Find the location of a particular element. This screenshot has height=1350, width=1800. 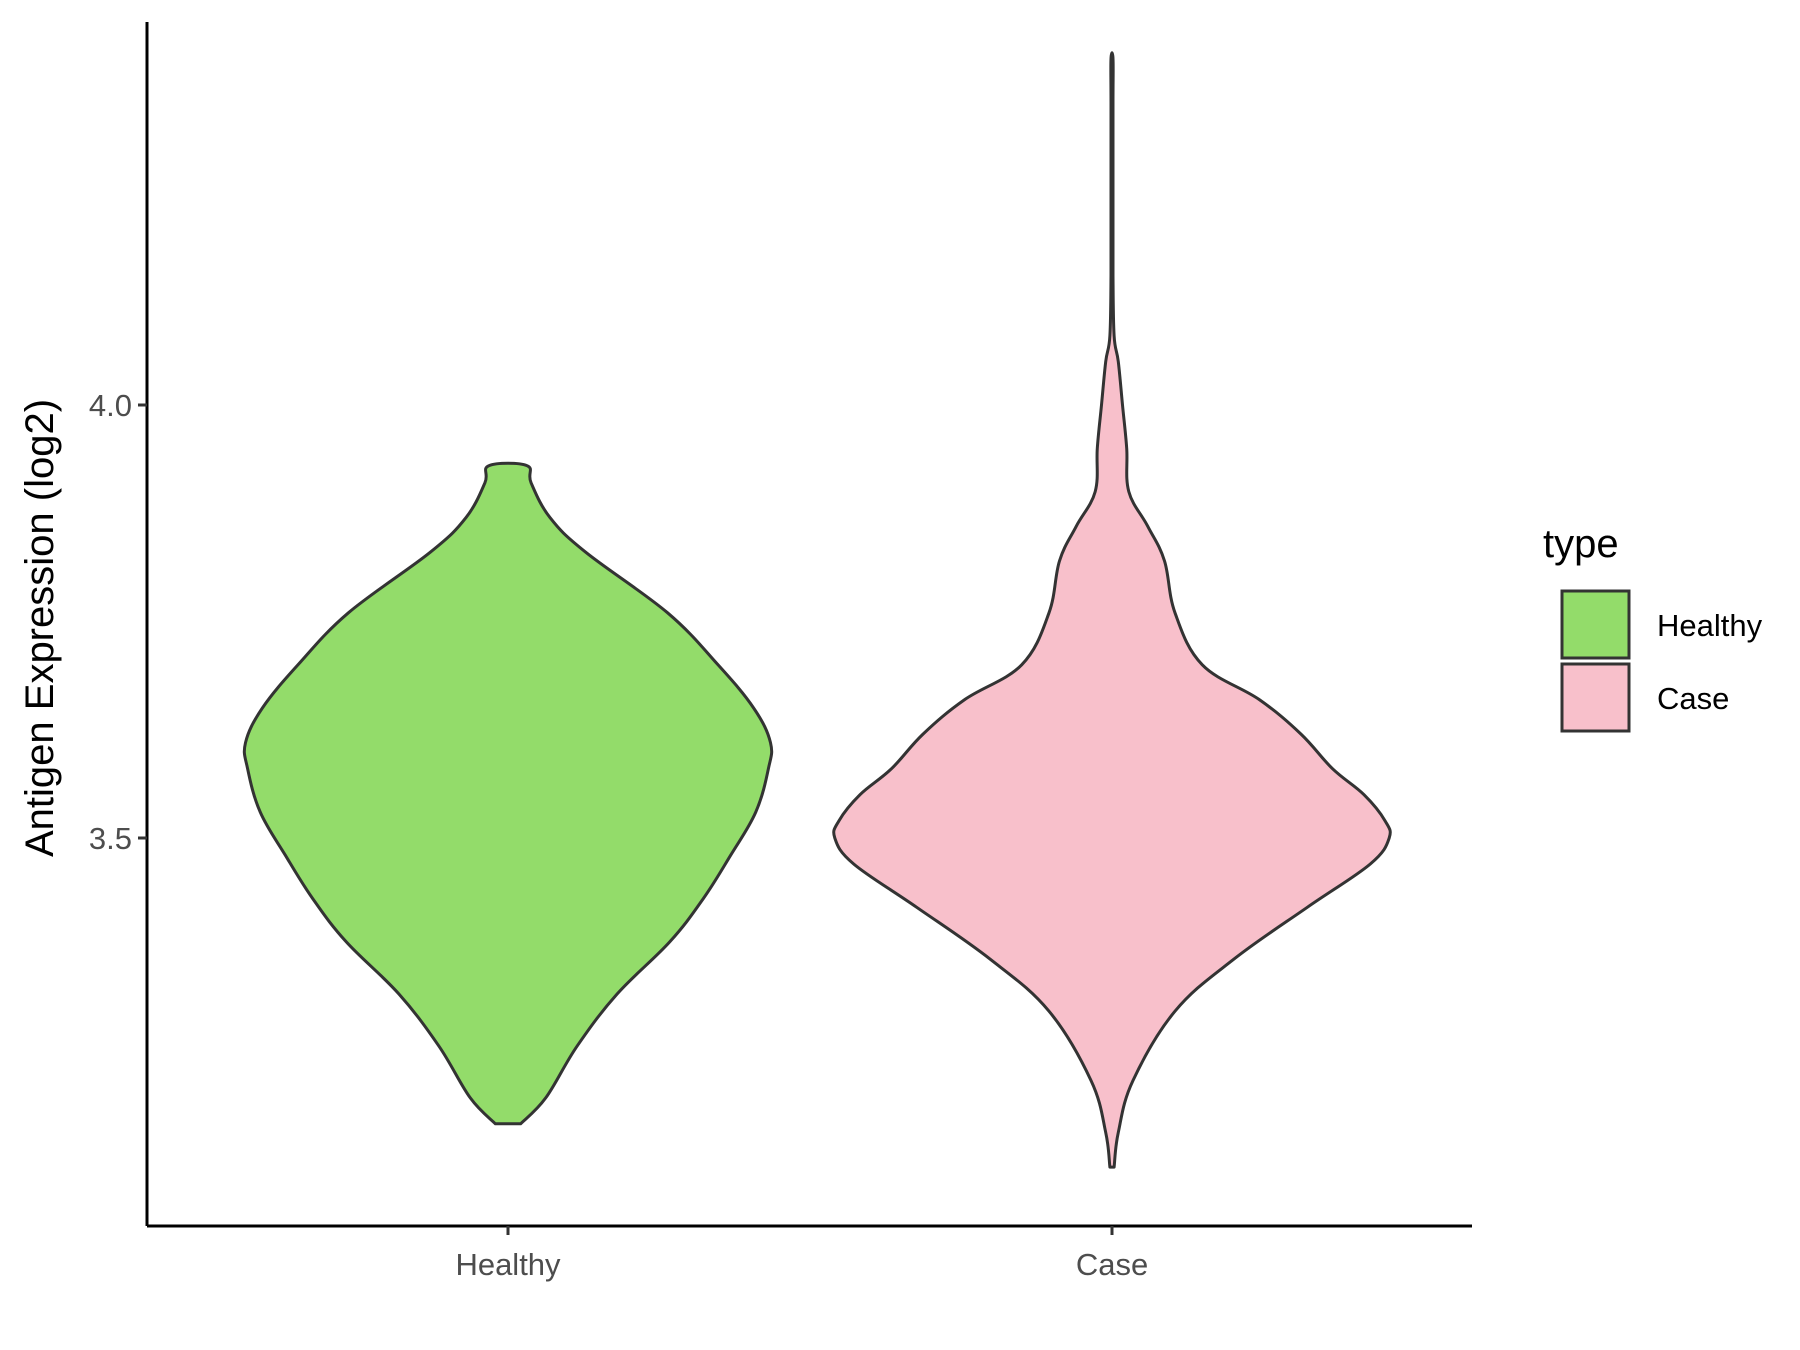

x-tick-label: Case is located at coordinates (1112, 1264).